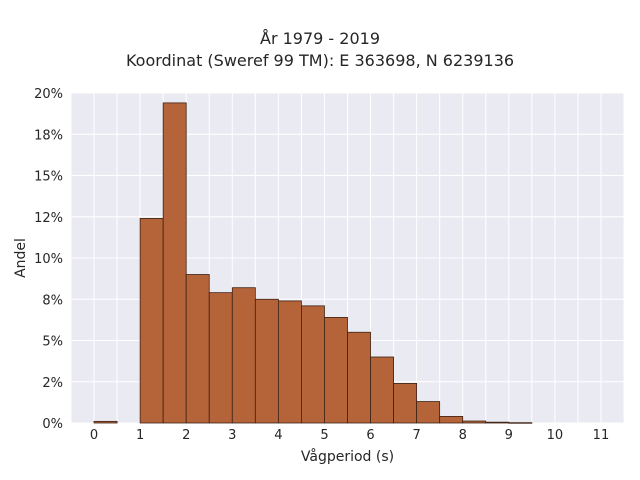  Describe the element at coordinates (416, 435) in the screenshot. I see `x-tick-label: 7` at that location.